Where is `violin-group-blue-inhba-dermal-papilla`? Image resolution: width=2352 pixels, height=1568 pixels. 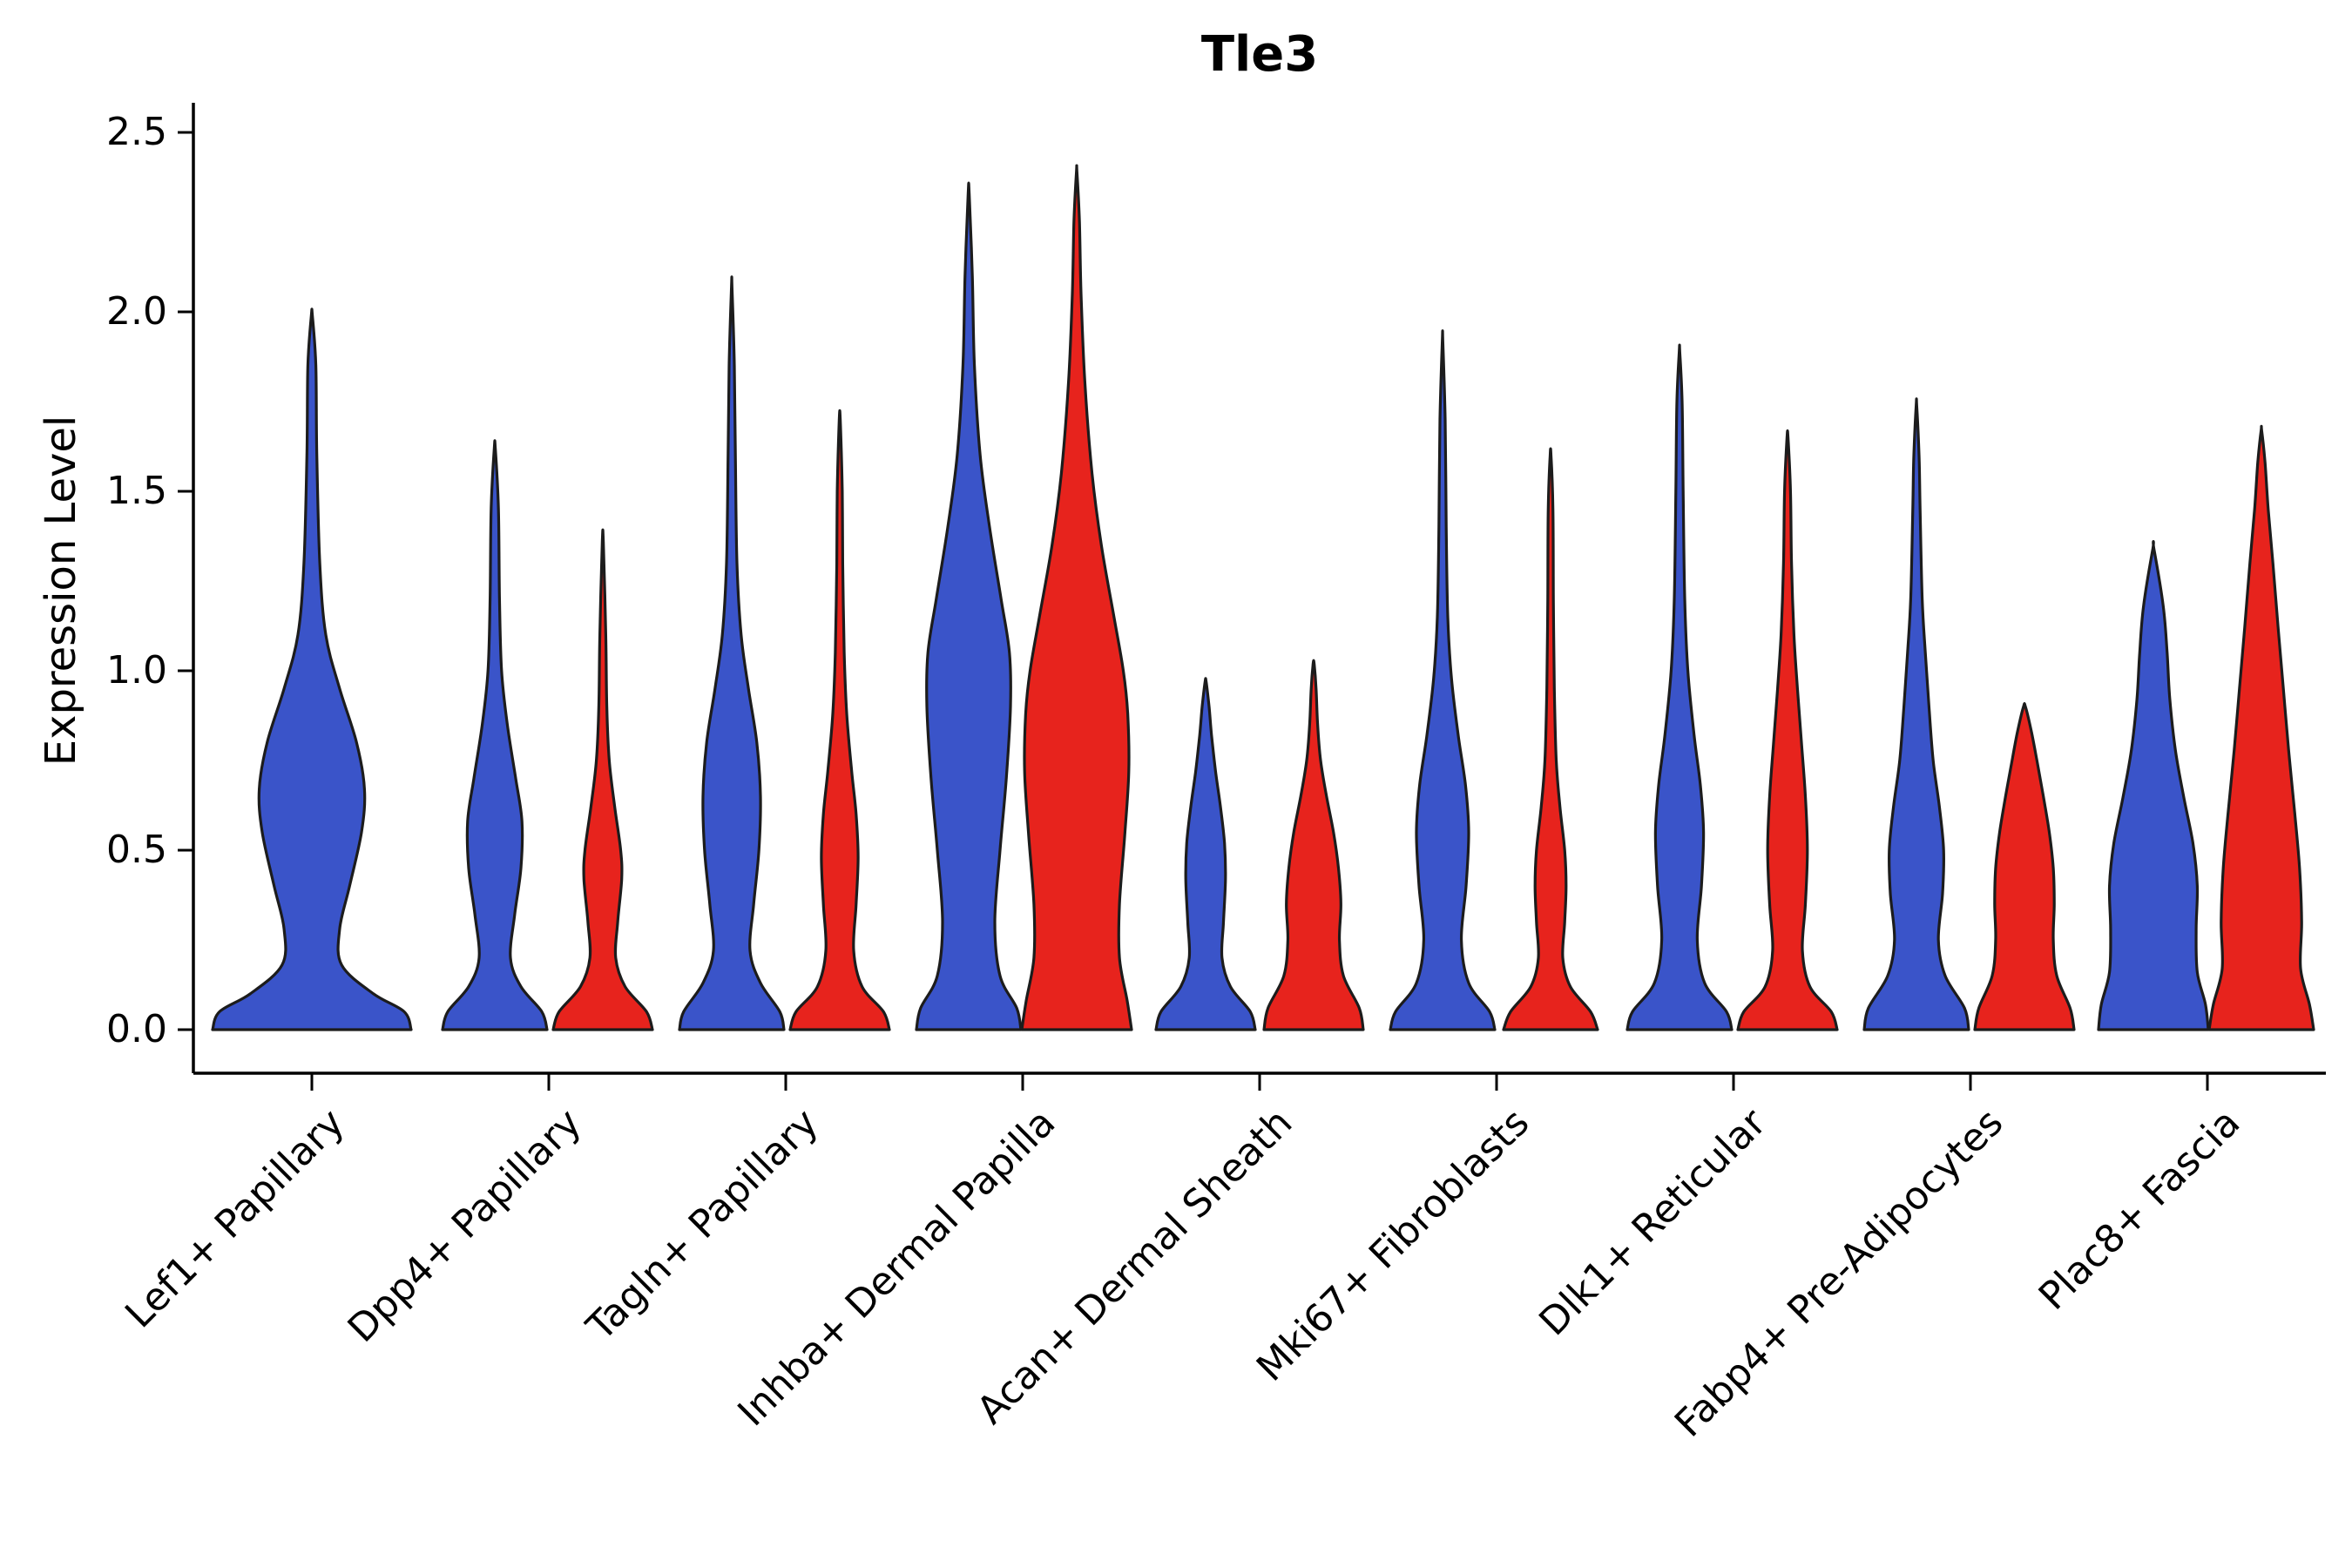 violin-group-blue-inhba-dermal-papilla is located at coordinates (969, 606).